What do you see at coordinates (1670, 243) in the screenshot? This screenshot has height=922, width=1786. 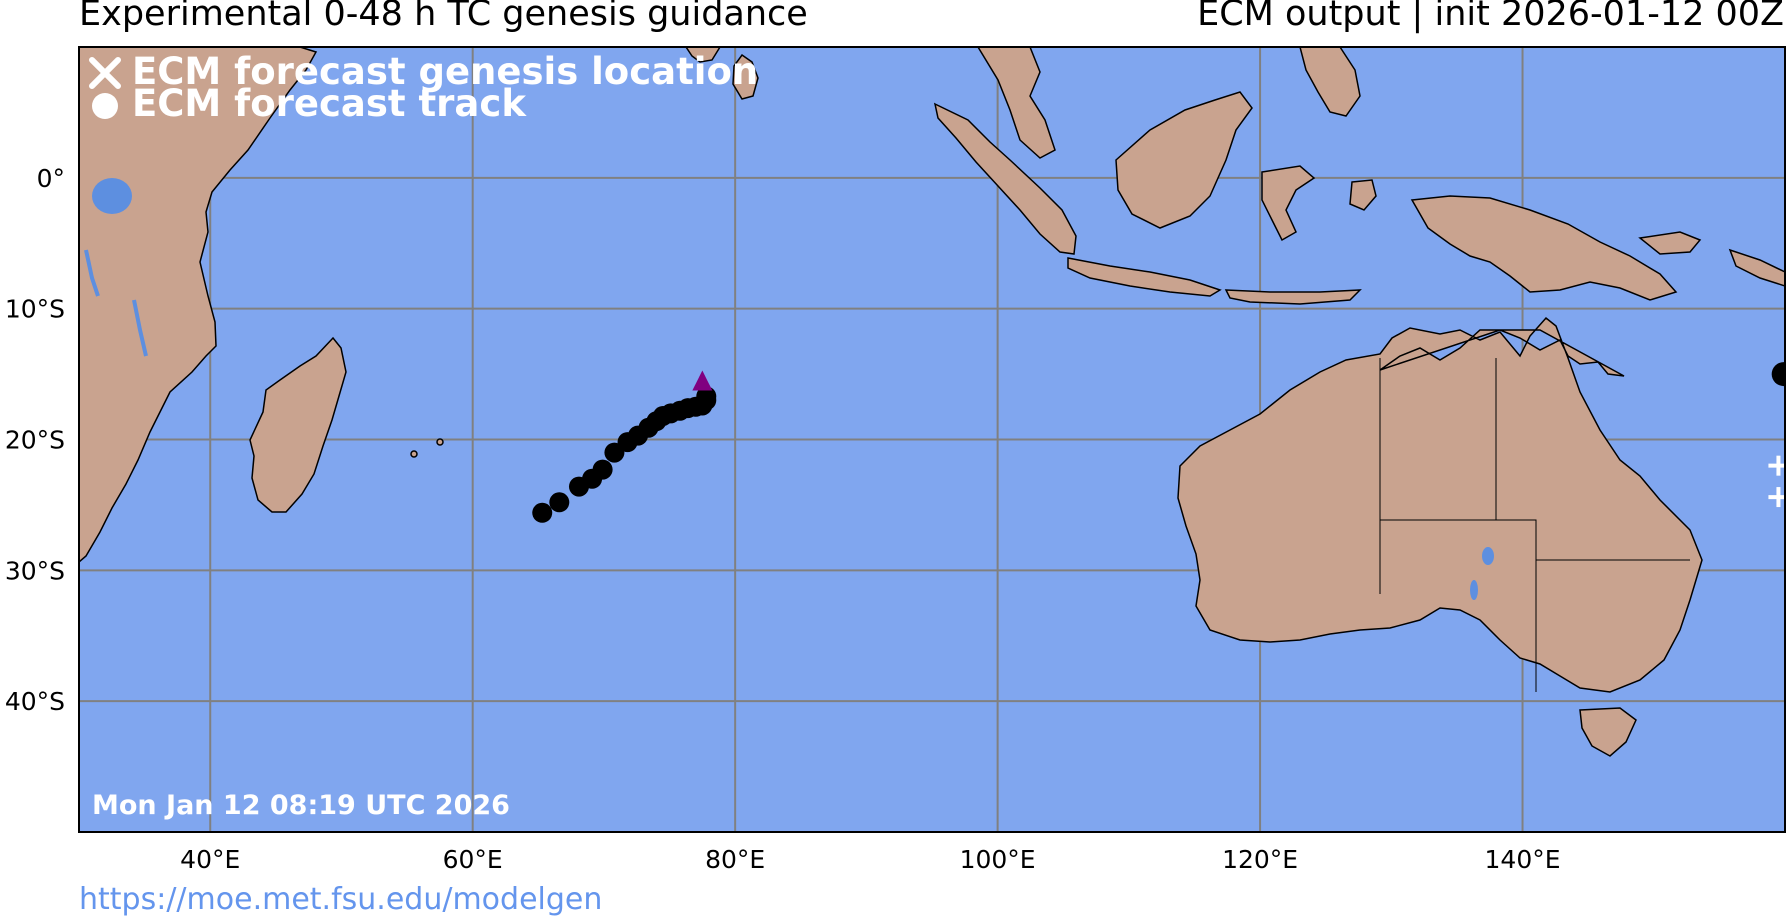 I see `land-bismarck` at bounding box center [1670, 243].